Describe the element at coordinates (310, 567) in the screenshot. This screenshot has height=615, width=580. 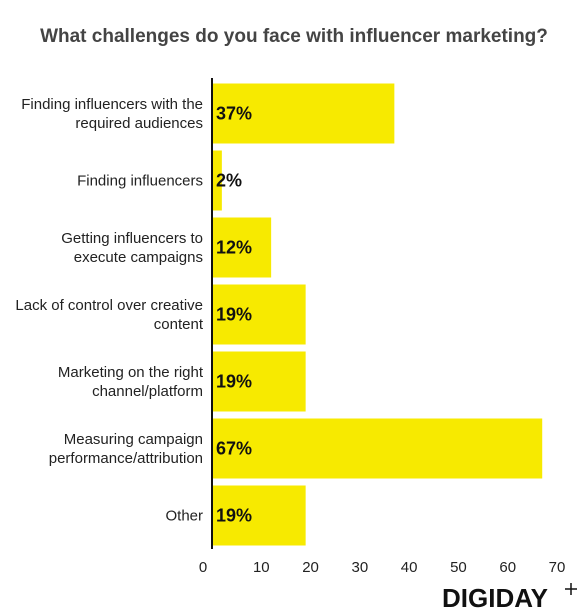
I see `x-tick-label: 20` at that location.